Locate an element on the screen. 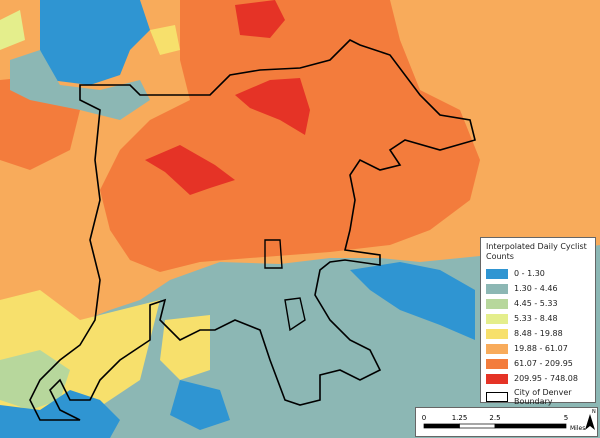 Image resolution: width=600 pixels, height=438 pixels. legend-label: City of Denver Boundary is located at coordinates (543, 397).